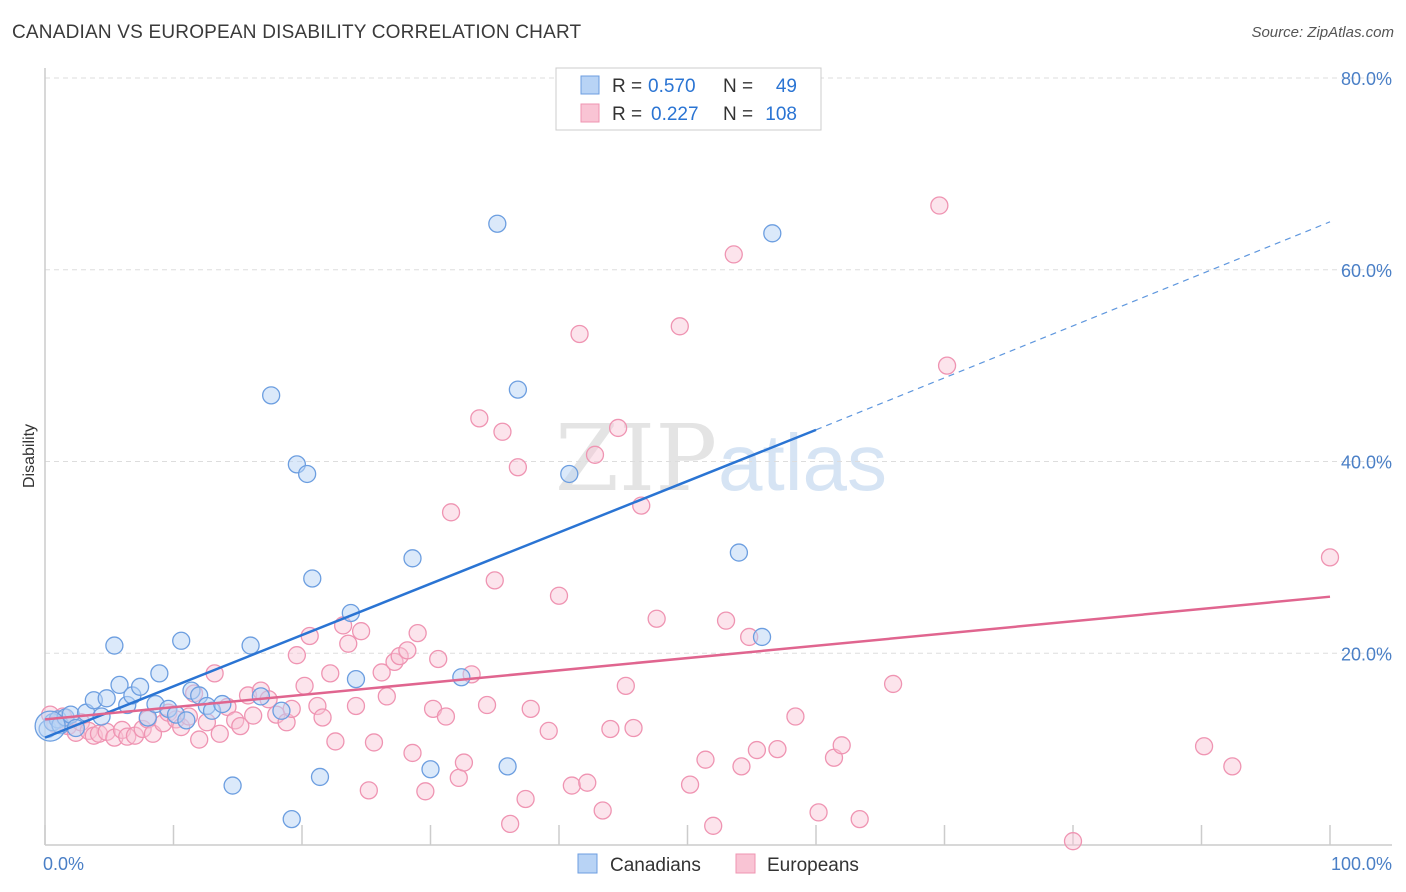 The width and height of the screenshot is (1406, 892). I want to click on y-tick-label: 80.0%, so click(1366, 79).